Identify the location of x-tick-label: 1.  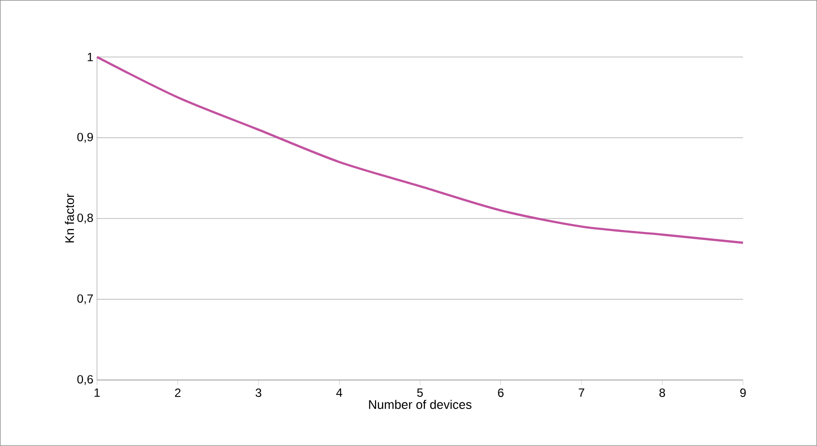
(97, 392).